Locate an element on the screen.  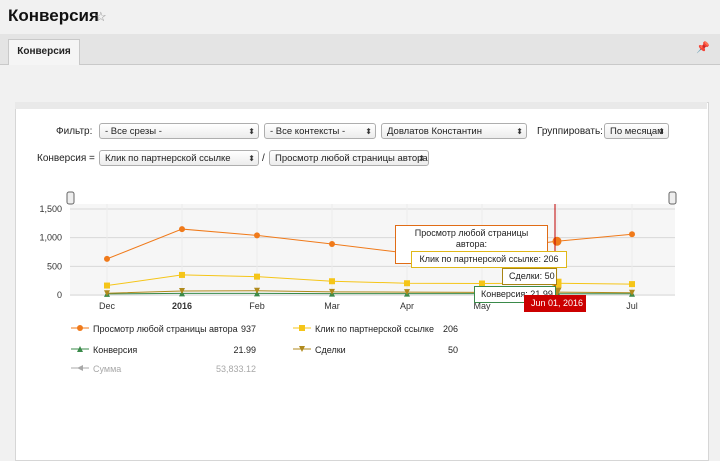
legend-value-views: 937 is located at coordinates (238, 329).